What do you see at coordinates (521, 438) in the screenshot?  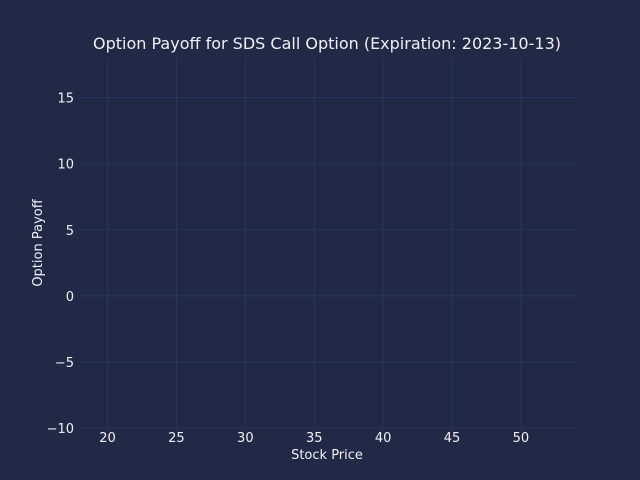 I see `x-tick-label: 50` at bounding box center [521, 438].